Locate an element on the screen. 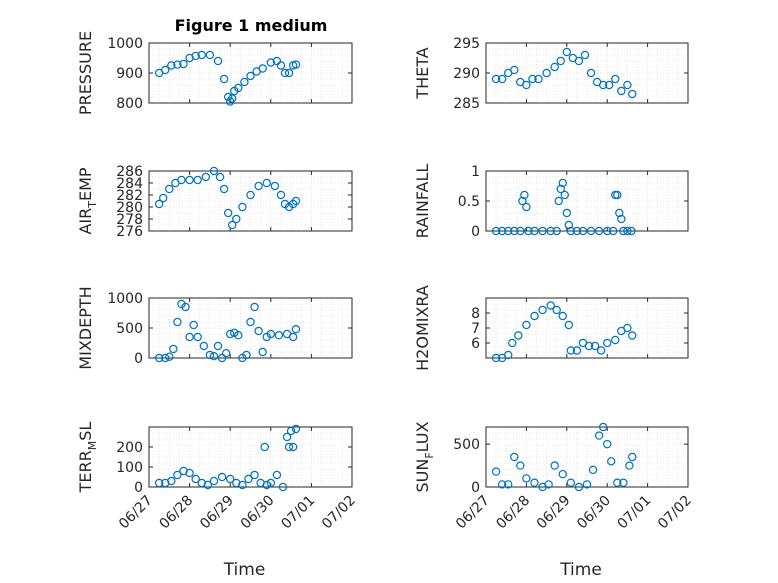 Image resolution: width=778 pixels, height=583 pixels. y-tick-label: 280 is located at coordinates (129, 208).